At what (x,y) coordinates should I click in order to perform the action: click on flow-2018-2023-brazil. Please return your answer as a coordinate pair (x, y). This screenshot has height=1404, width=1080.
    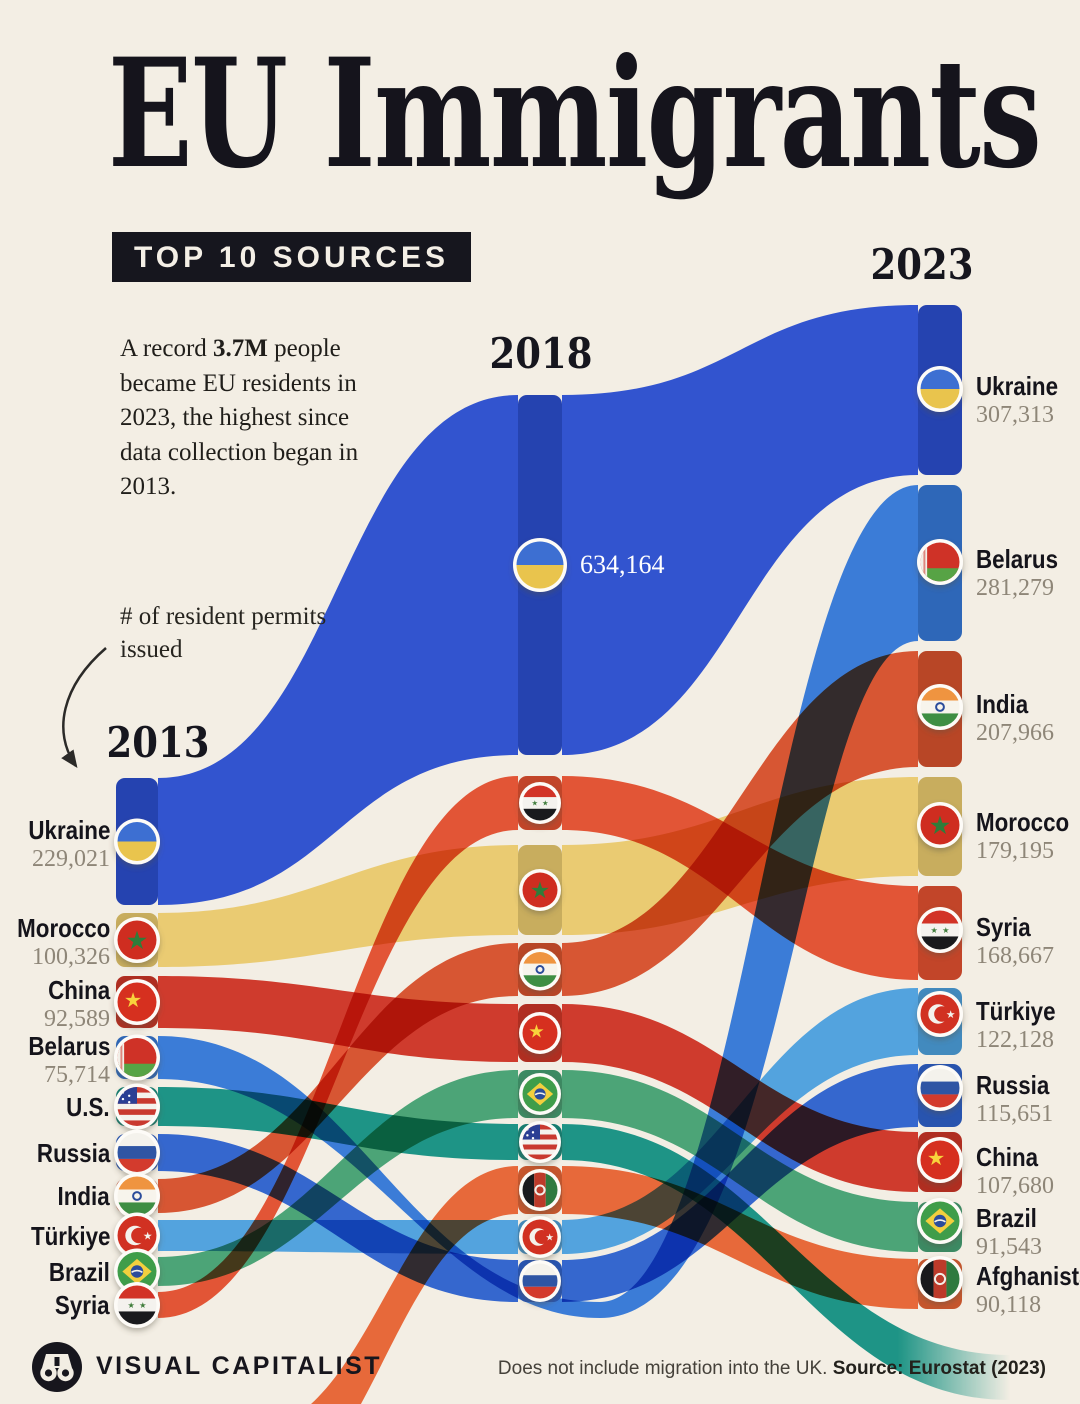
    Looking at the image, I should click on (740, 1161).